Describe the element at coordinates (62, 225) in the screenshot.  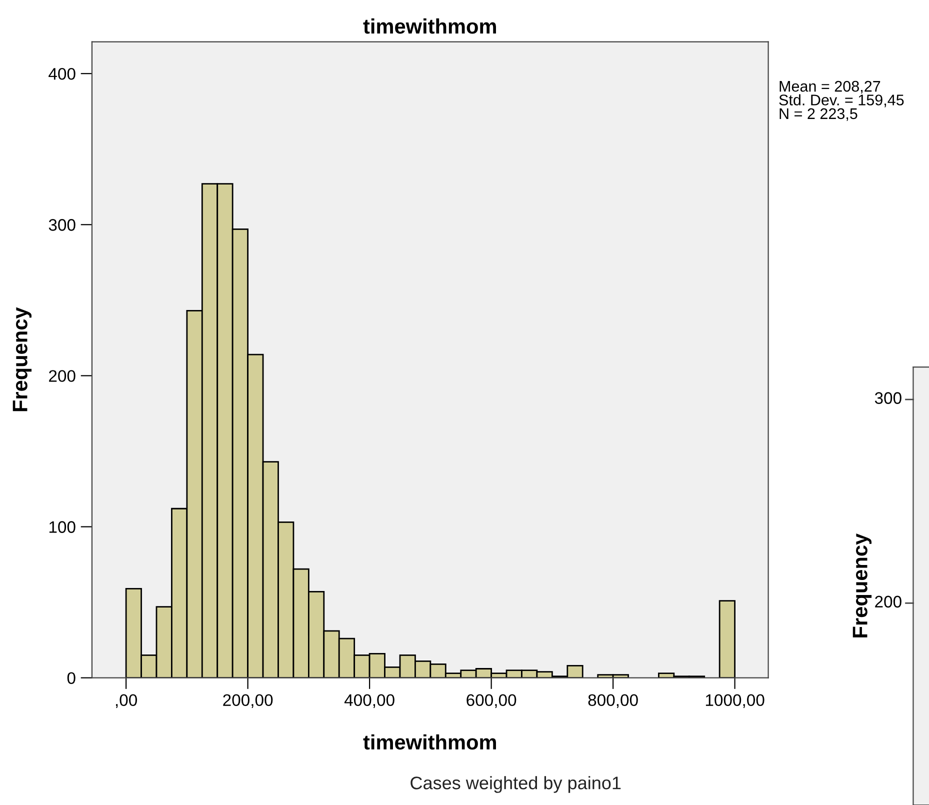
I see `y-tick-label: 300` at that location.